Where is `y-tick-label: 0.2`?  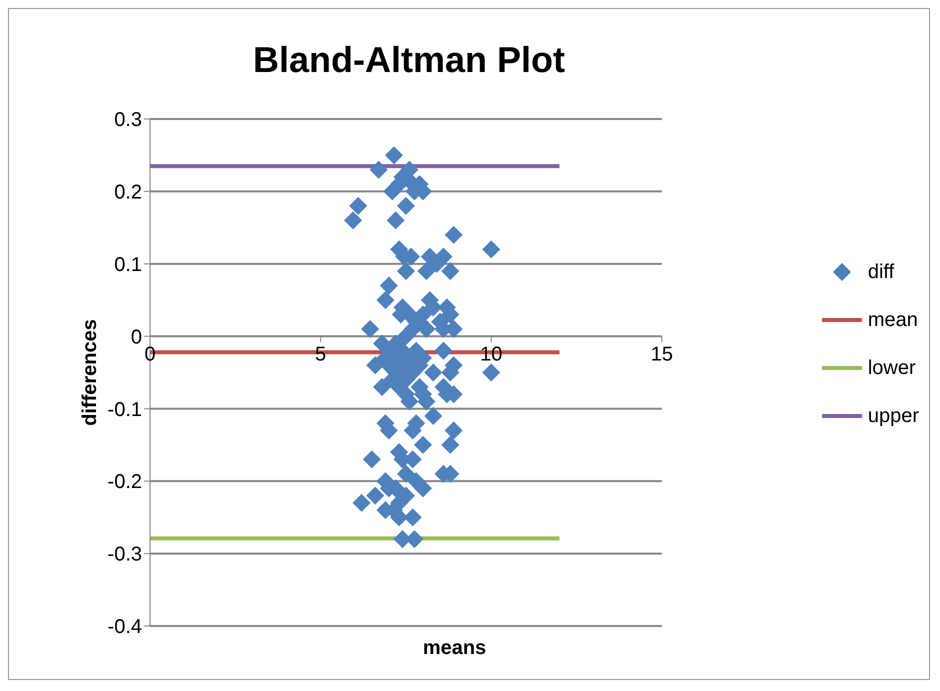 y-tick-label: 0.2 is located at coordinates (128, 193).